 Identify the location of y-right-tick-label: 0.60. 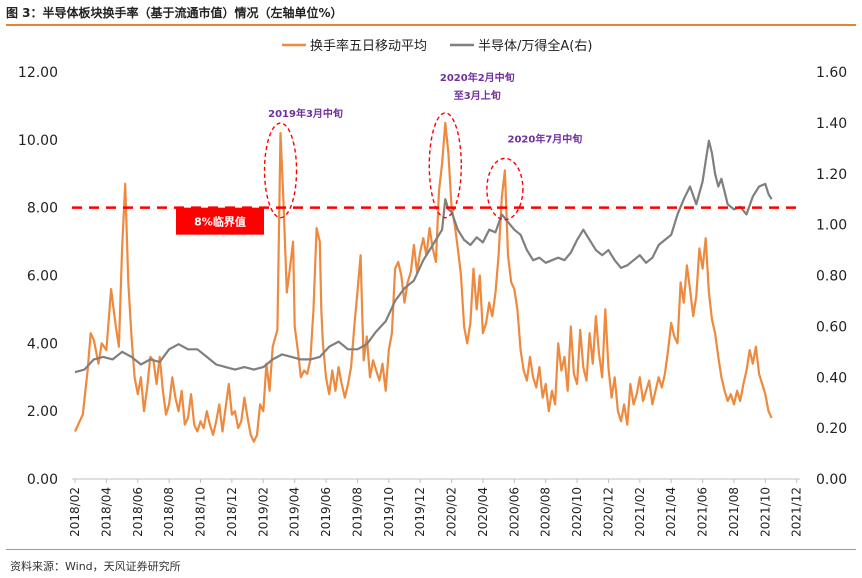
(831, 327).